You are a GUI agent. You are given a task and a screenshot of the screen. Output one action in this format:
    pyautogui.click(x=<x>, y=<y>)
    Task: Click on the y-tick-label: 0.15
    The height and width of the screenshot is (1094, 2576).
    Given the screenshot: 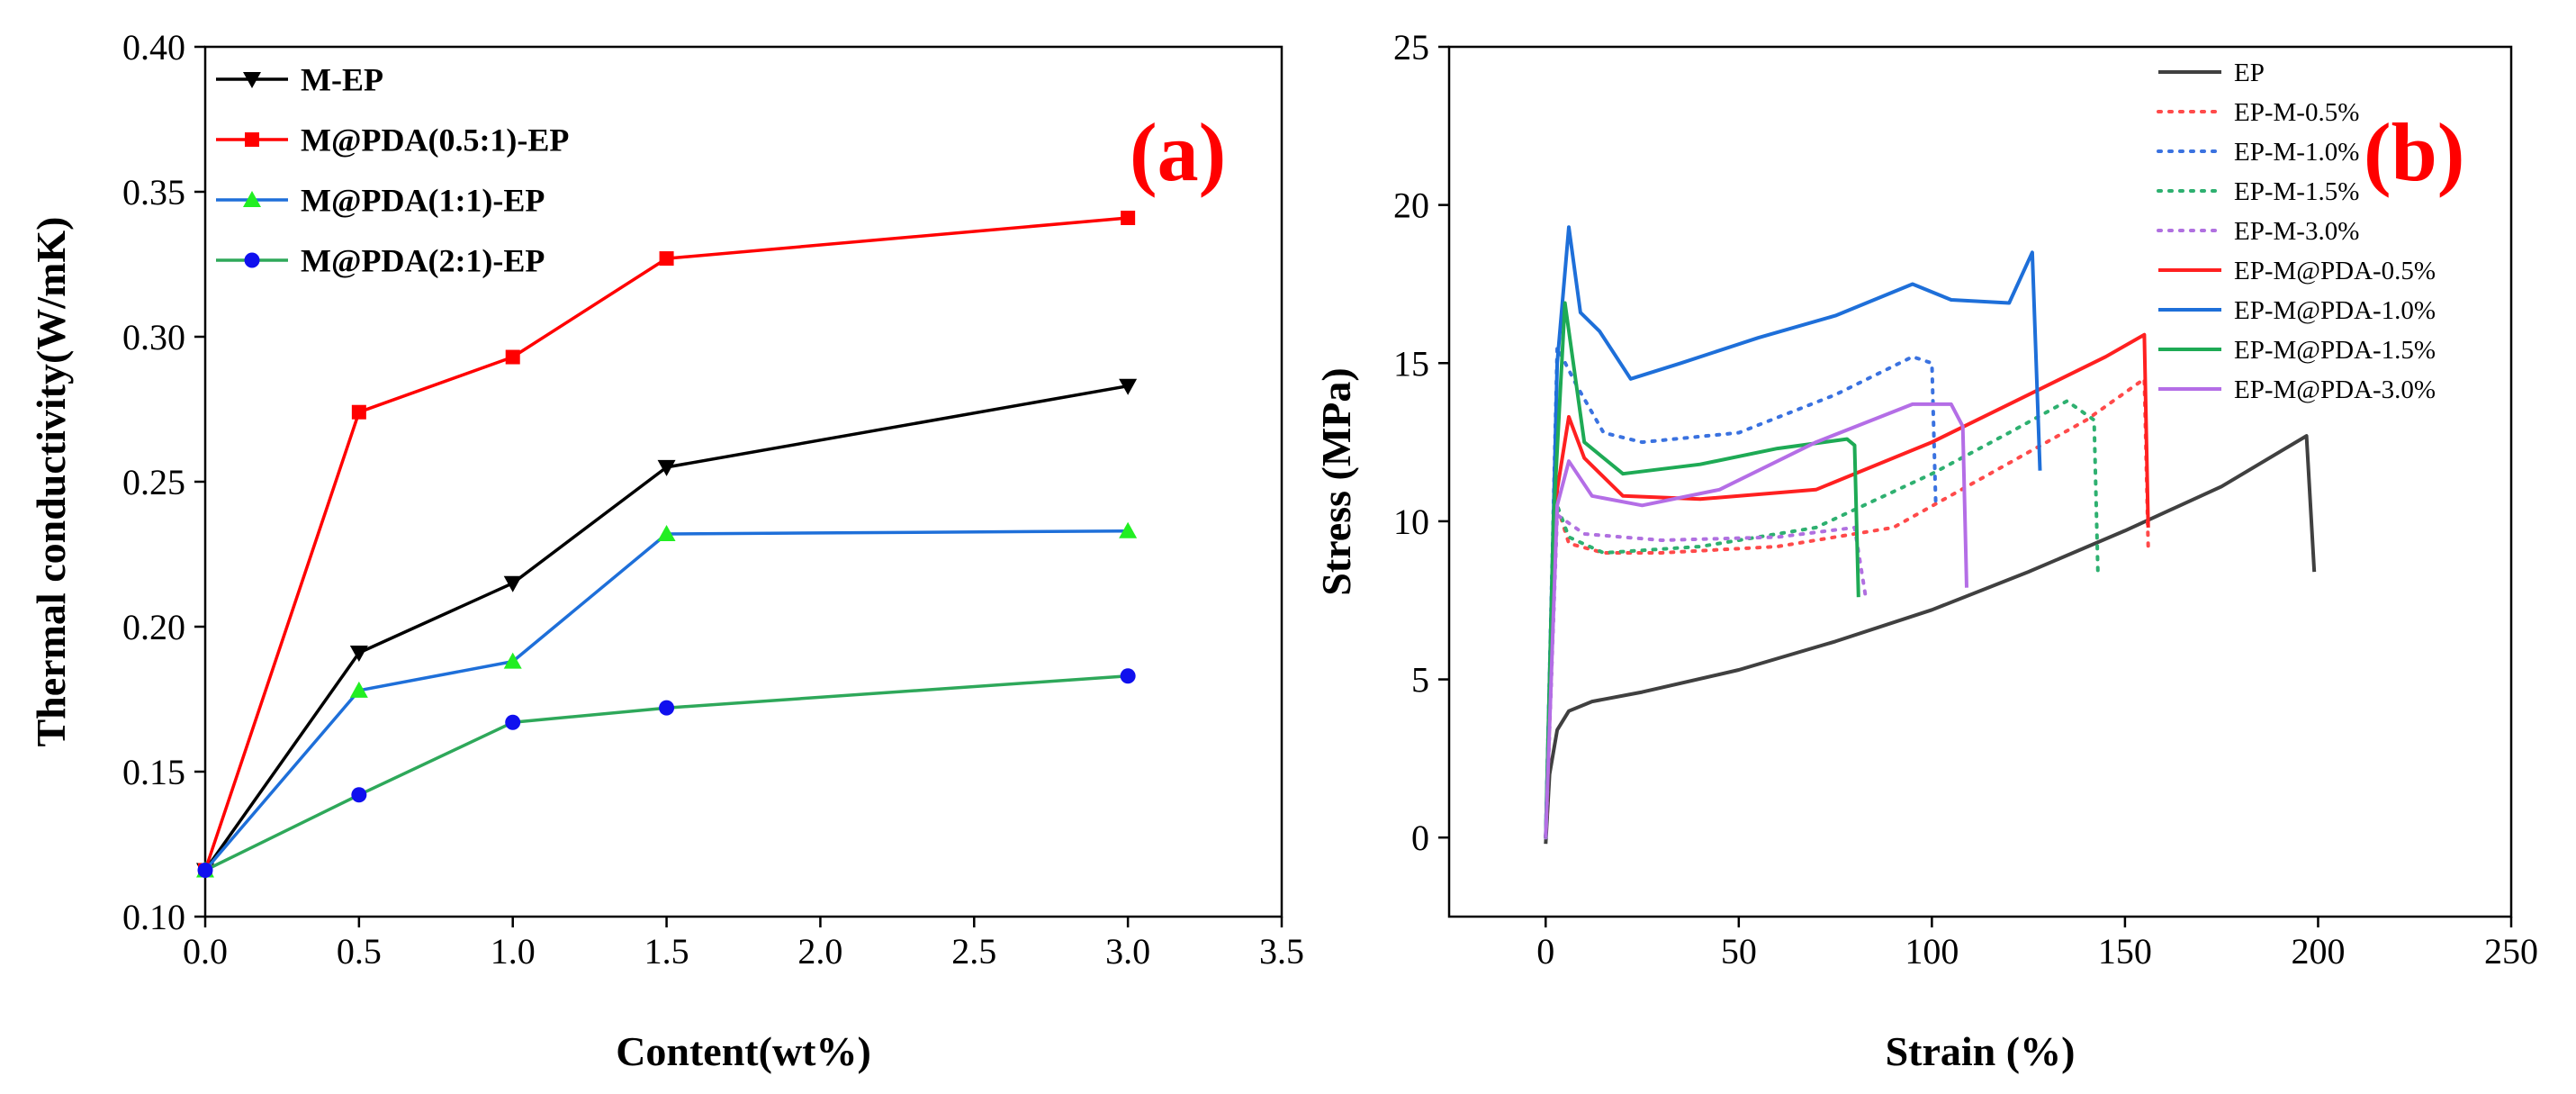 What is the action you would take?
    pyautogui.click(x=153, y=772)
    